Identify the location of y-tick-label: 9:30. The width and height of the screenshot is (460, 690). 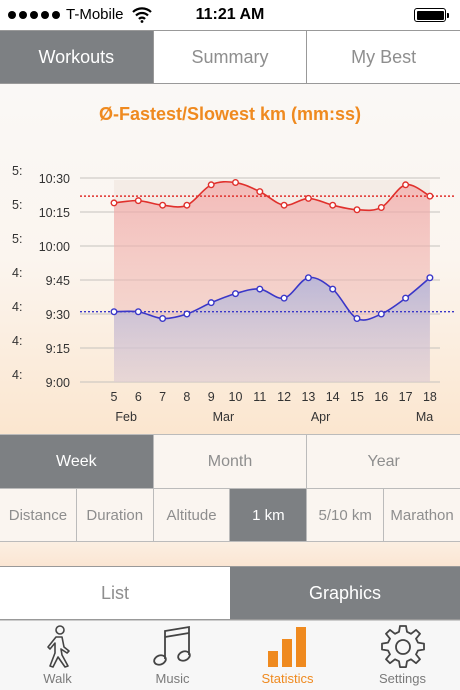
(58, 315).